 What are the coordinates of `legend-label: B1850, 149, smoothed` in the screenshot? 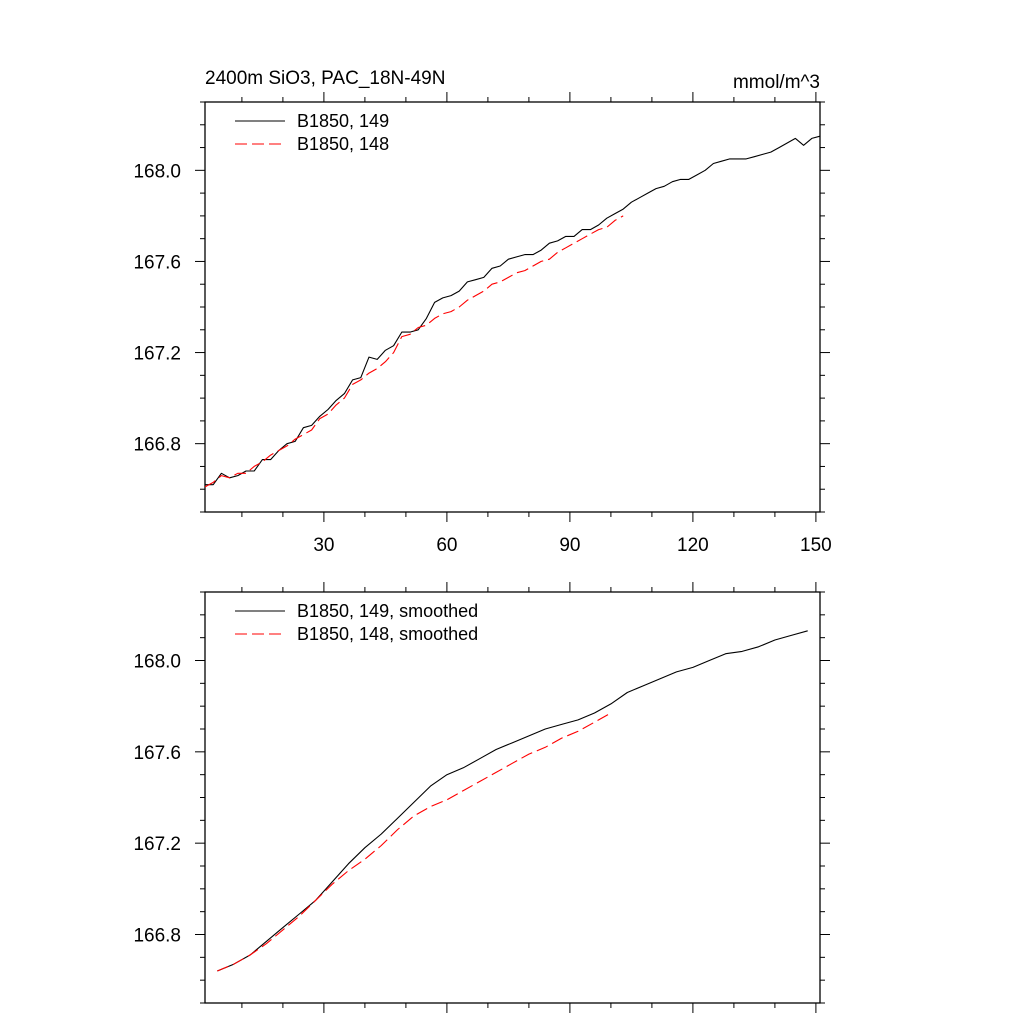 It's located at (387, 611).